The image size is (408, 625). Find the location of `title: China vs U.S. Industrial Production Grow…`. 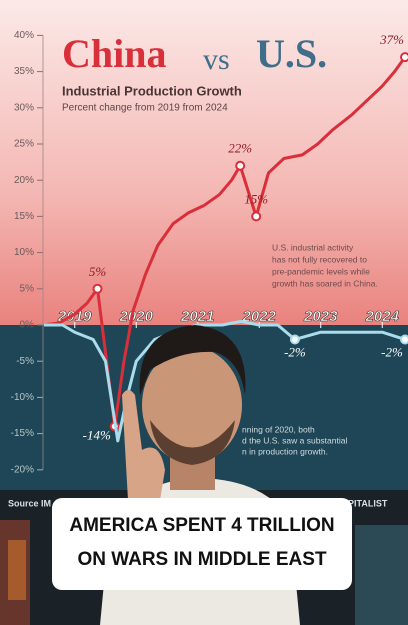

title: China vs U.S. Industrial Production Grow… is located at coordinates (194, 72).